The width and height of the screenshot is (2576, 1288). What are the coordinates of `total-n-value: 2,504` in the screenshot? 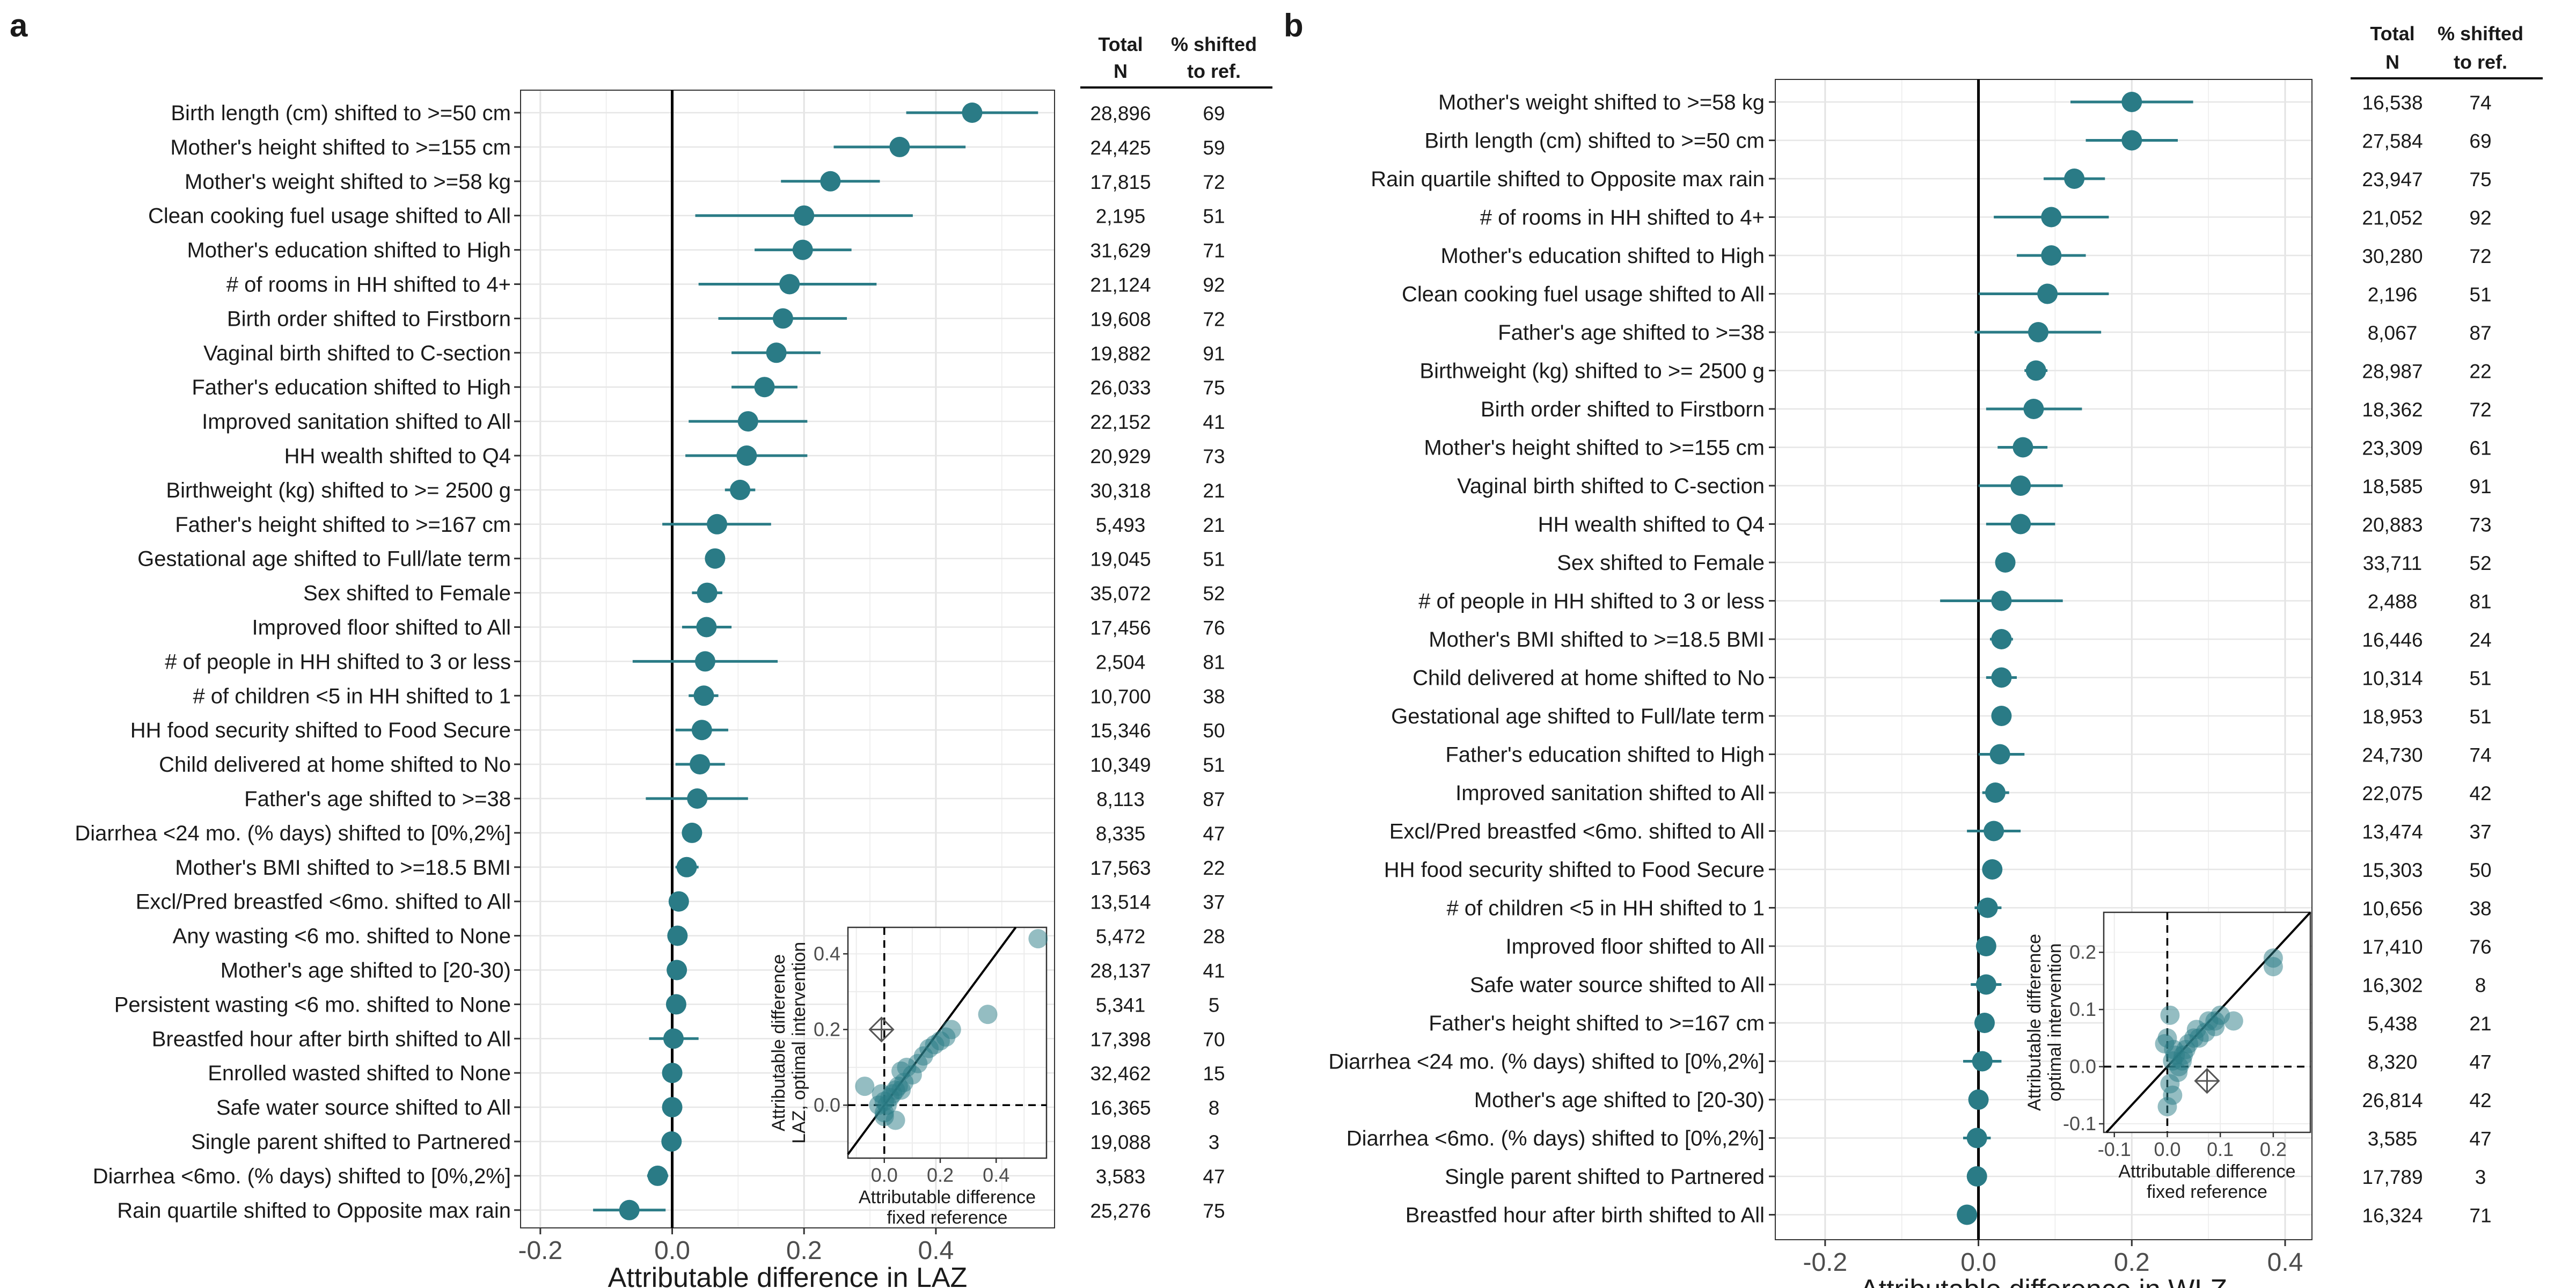 It's located at (1121, 662).